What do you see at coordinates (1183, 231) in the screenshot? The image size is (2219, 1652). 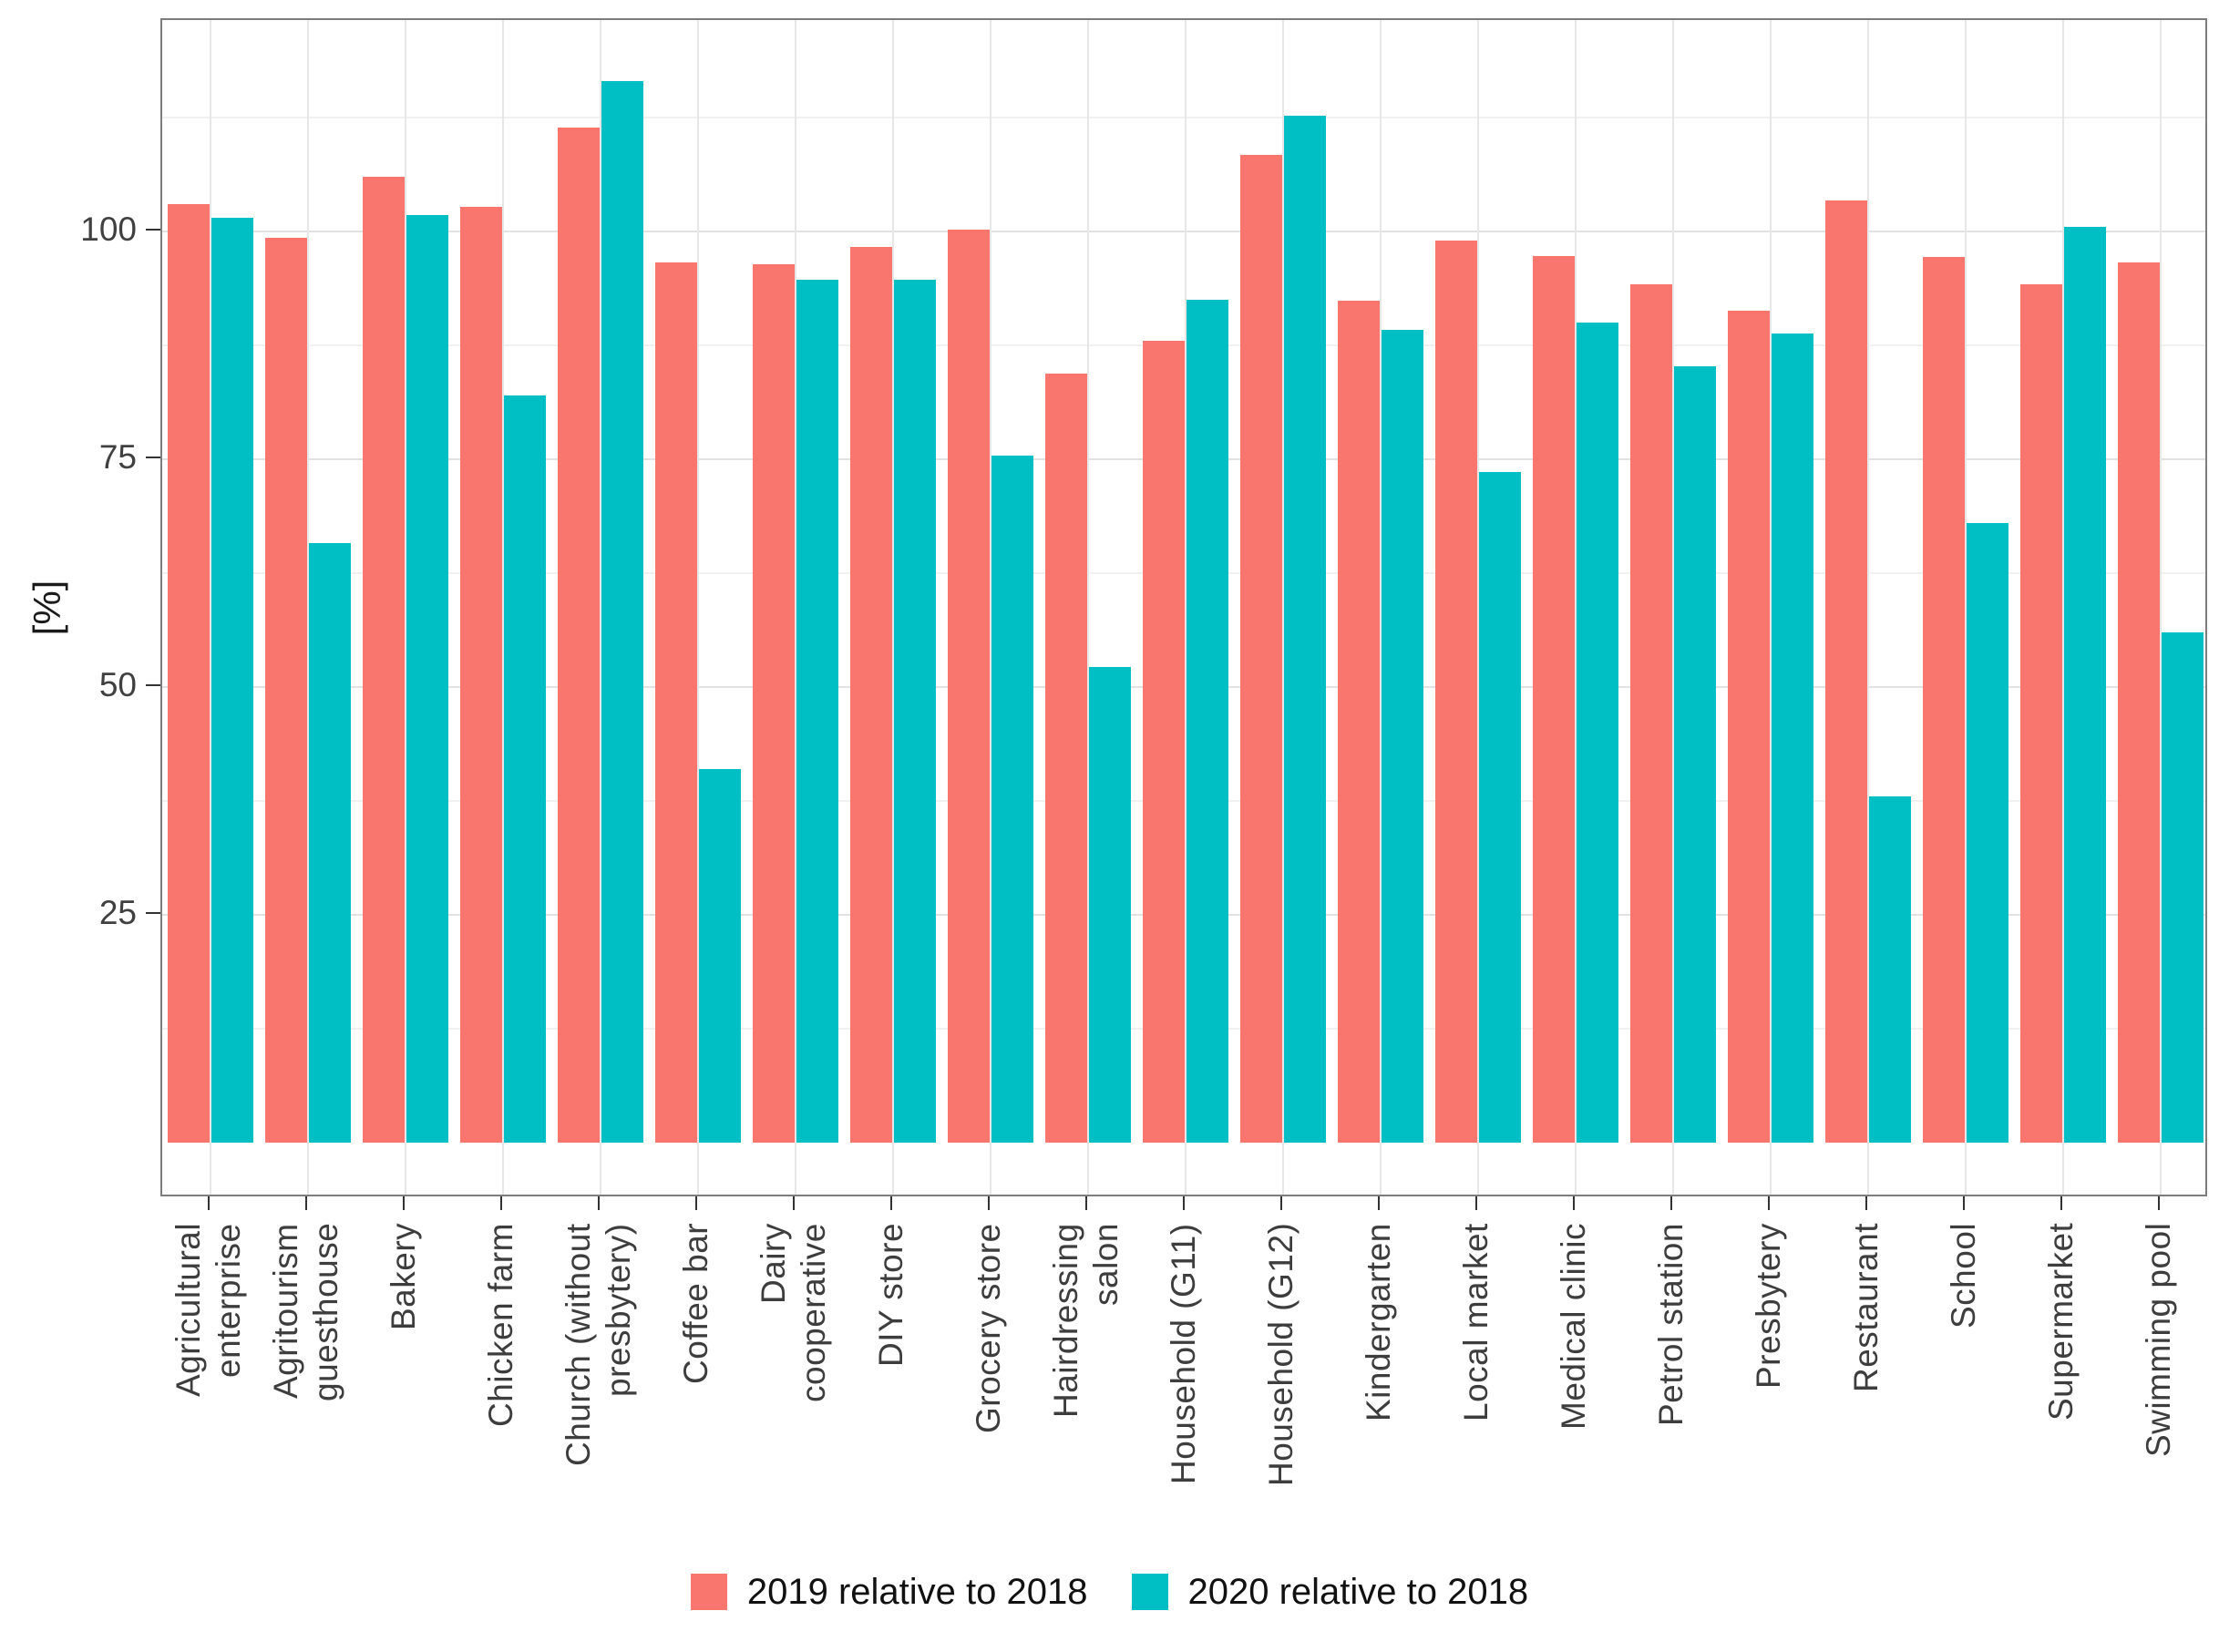 I see `gridline-major` at bounding box center [1183, 231].